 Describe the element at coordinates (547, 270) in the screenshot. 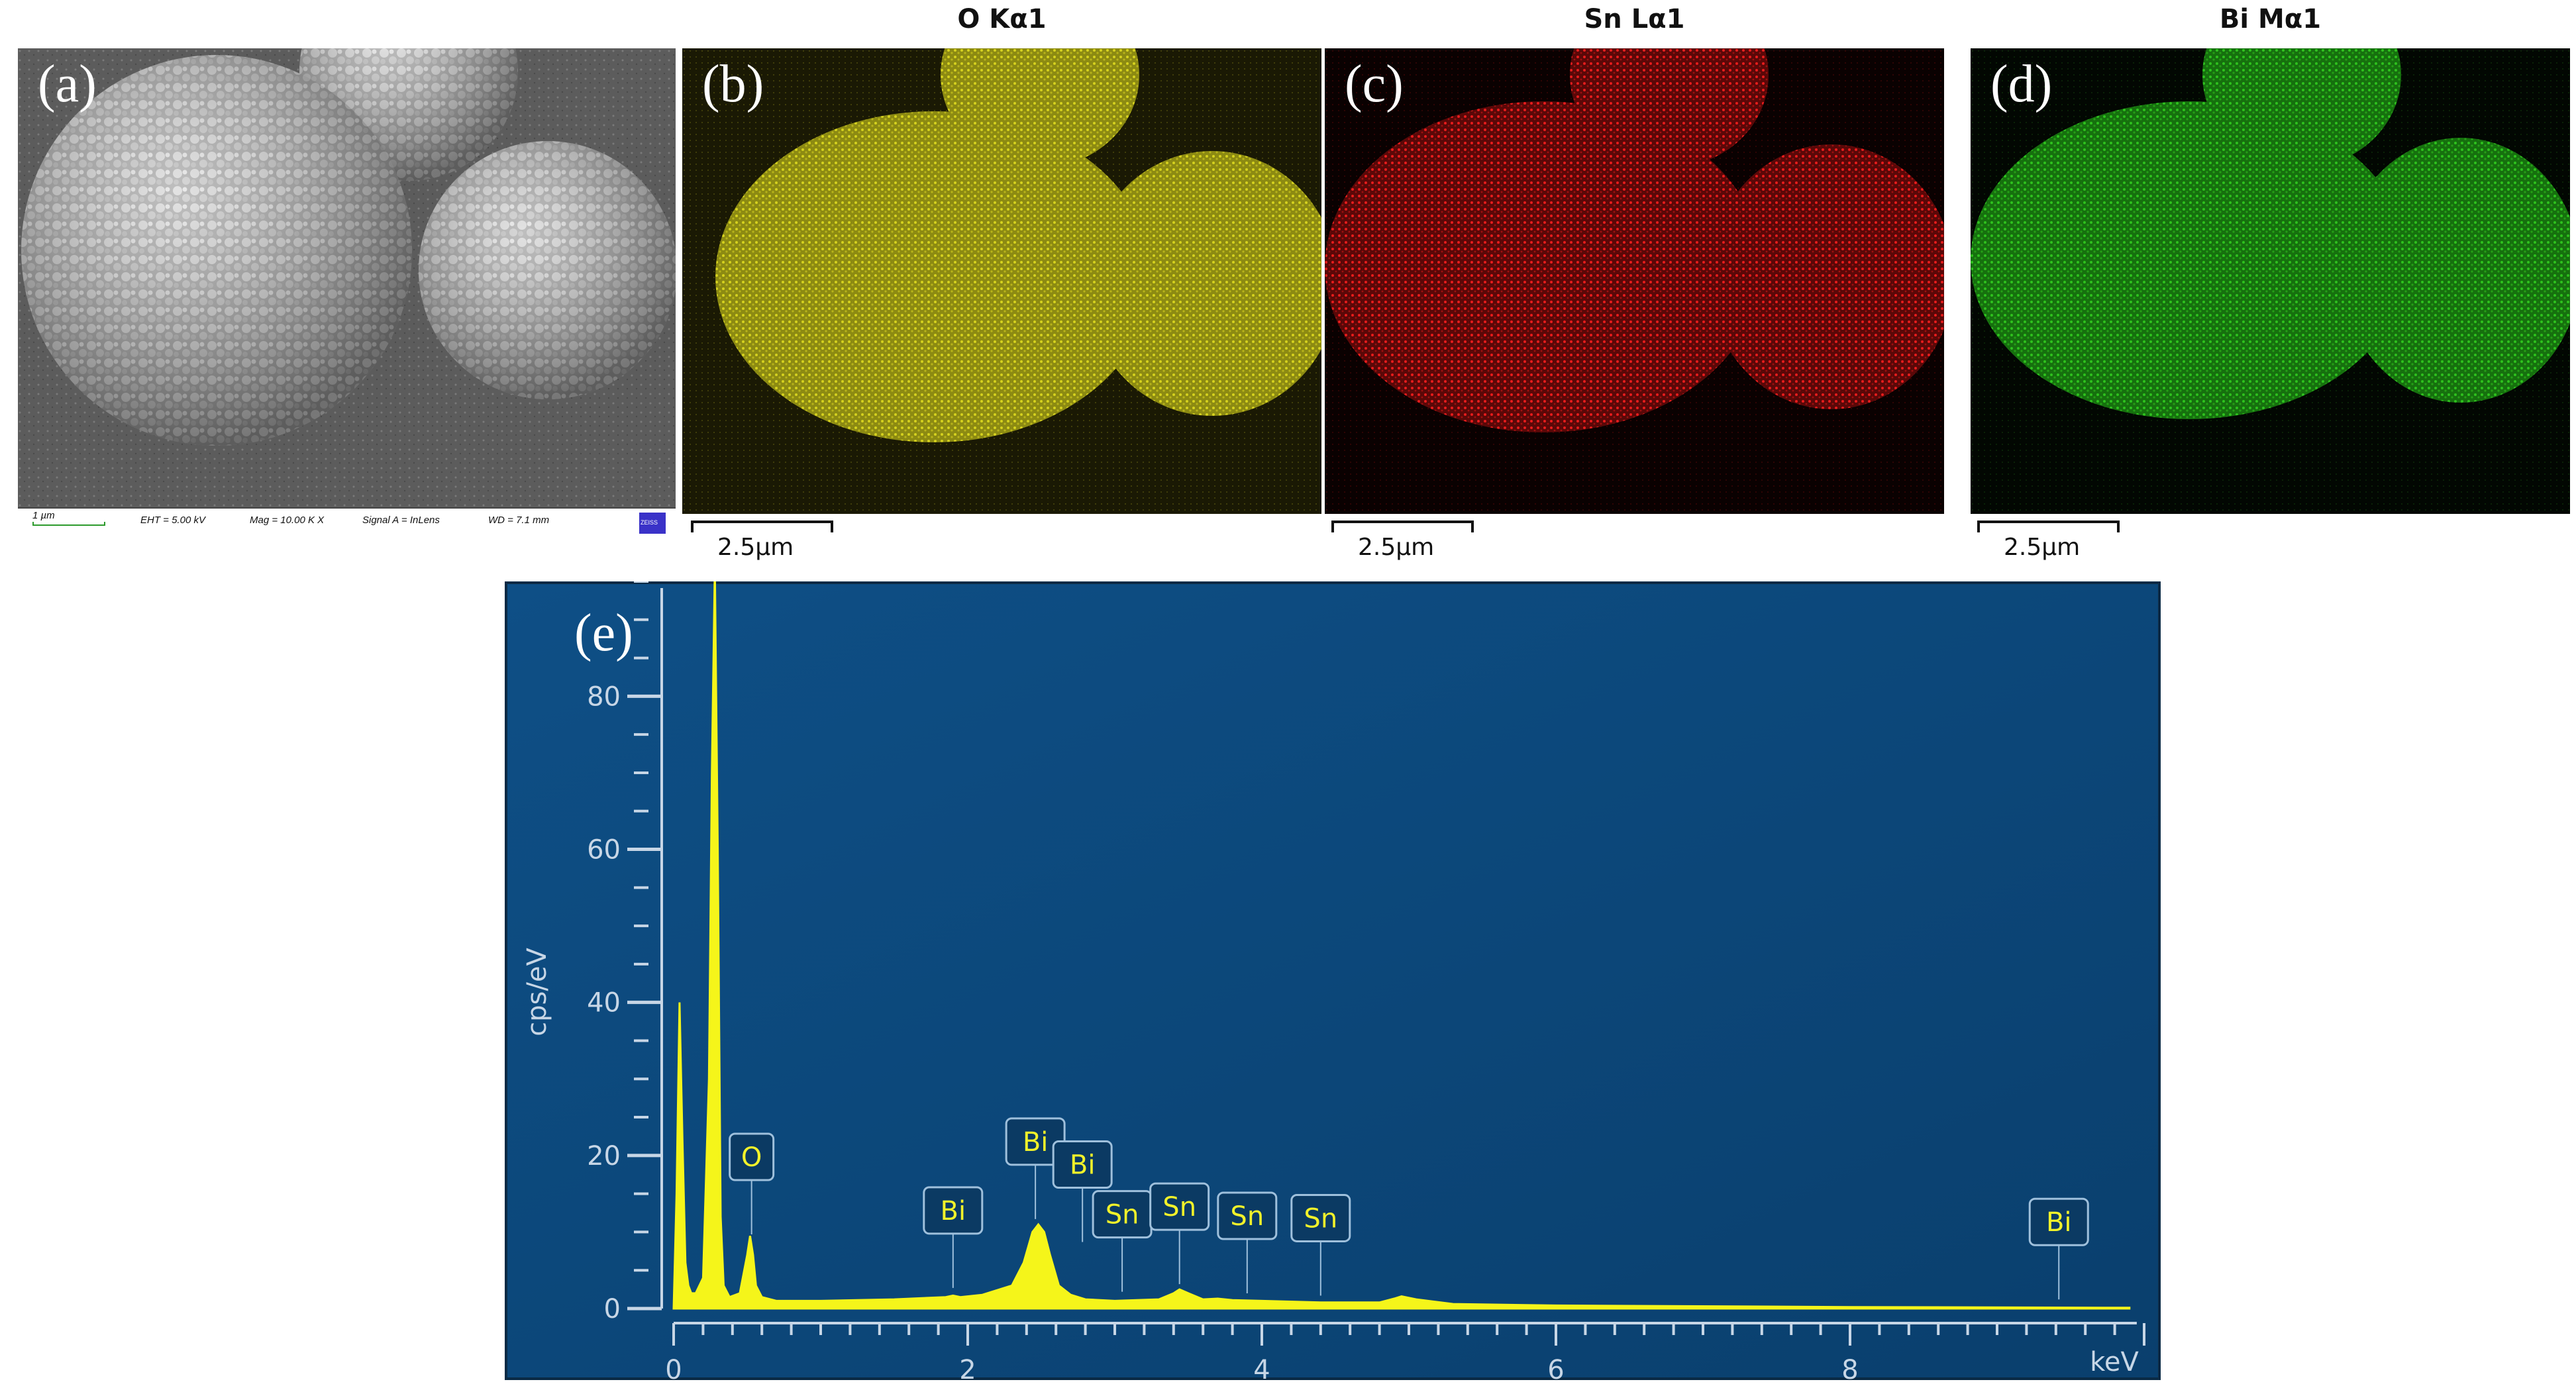

I see `microsphere-right` at that location.